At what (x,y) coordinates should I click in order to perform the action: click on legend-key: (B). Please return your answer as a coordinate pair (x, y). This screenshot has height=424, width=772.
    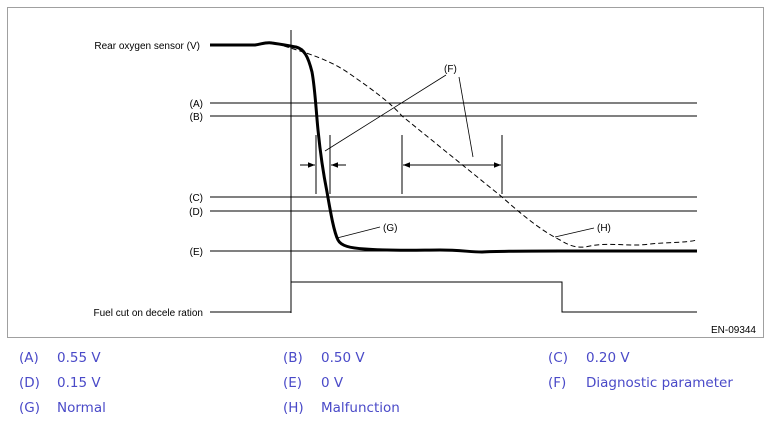
    Looking at the image, I should click on (293, 358).